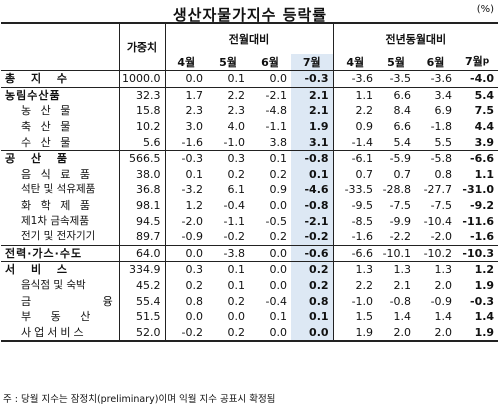 Image resolution: width=500 pixels, height=408 pixels. I want to click on weight-header: 가중치, so click(141, 47).